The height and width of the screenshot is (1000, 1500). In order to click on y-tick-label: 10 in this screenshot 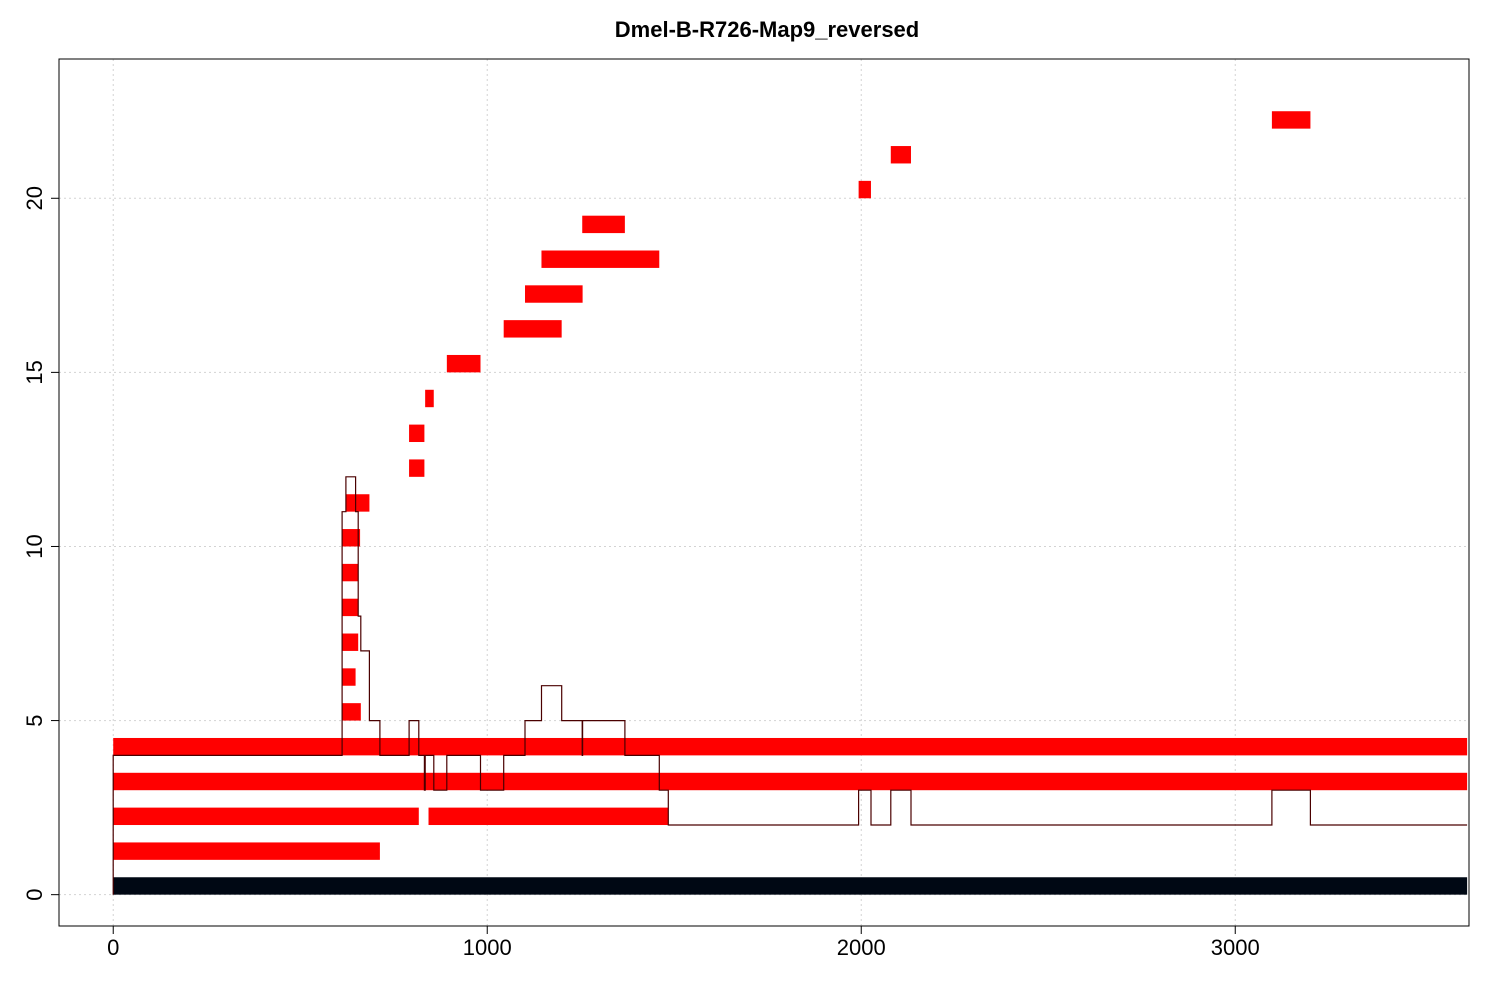, I will do `click(34, 546)`.